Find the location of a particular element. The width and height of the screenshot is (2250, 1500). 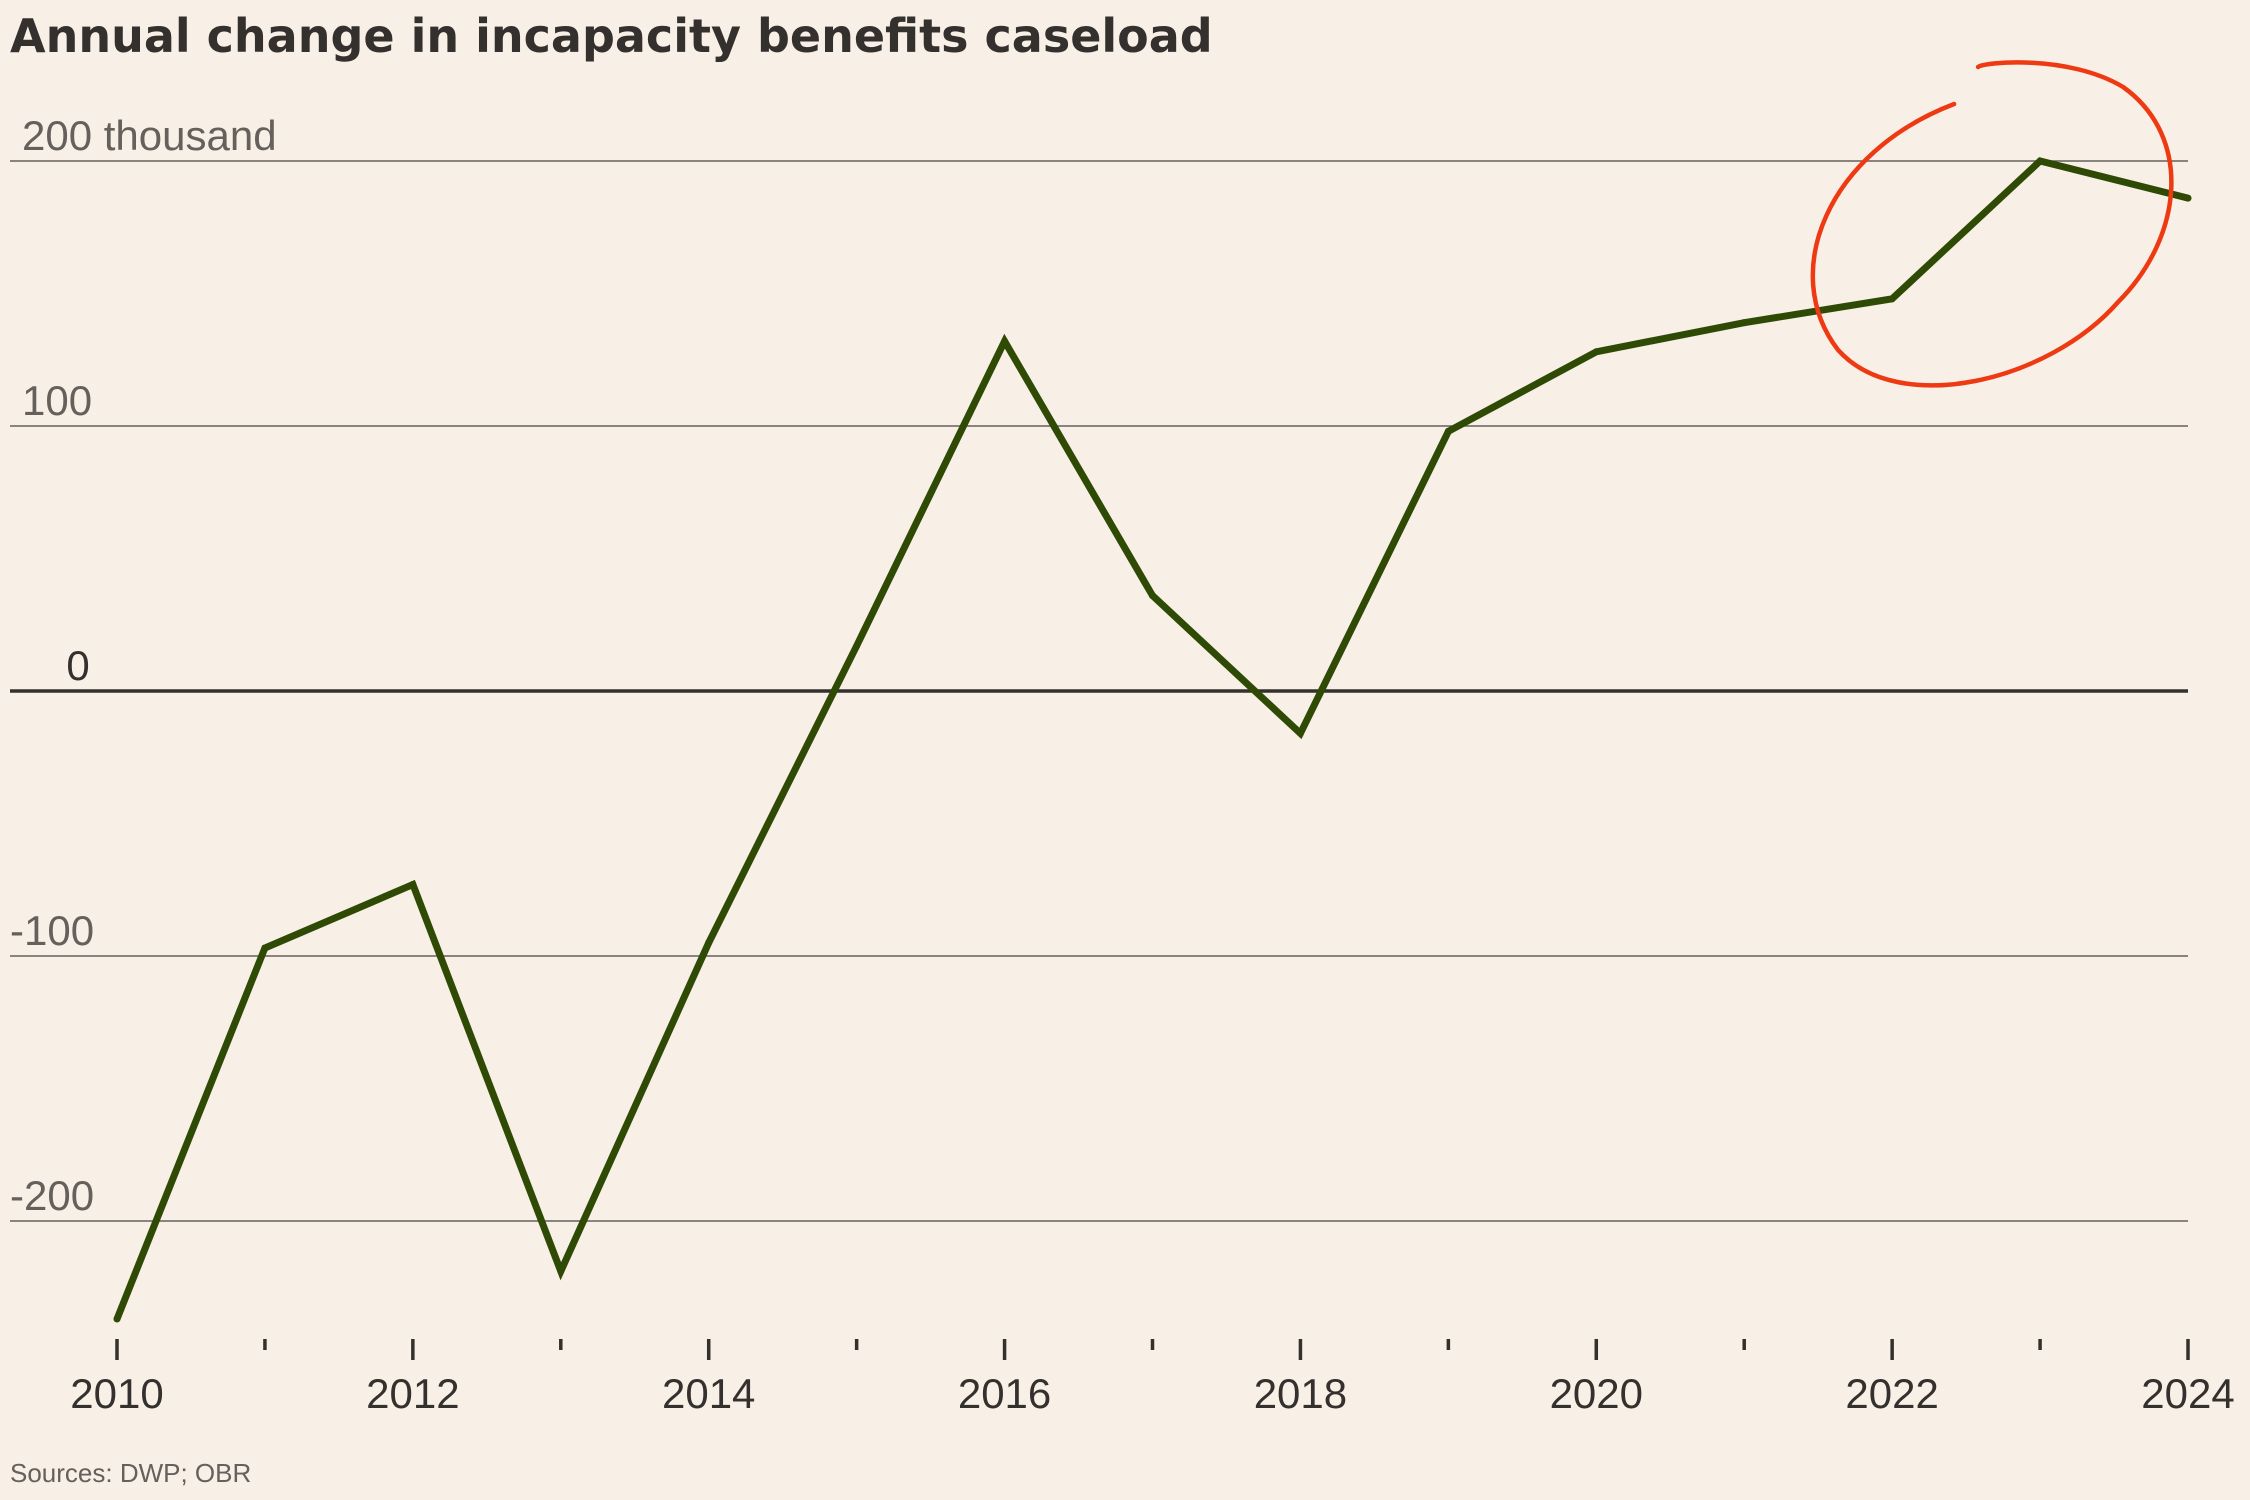

x-tick-label: 2010 is located at coordinates (116, 1393).